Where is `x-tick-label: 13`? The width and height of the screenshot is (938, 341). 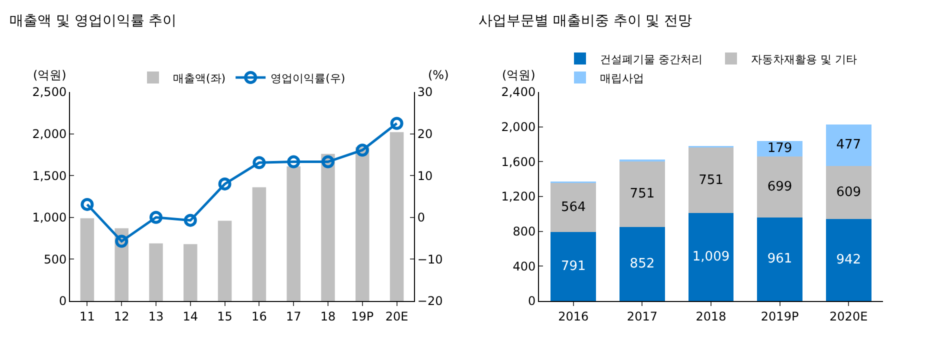 x-tick-label: 13 is located at coordinates (156, 316).